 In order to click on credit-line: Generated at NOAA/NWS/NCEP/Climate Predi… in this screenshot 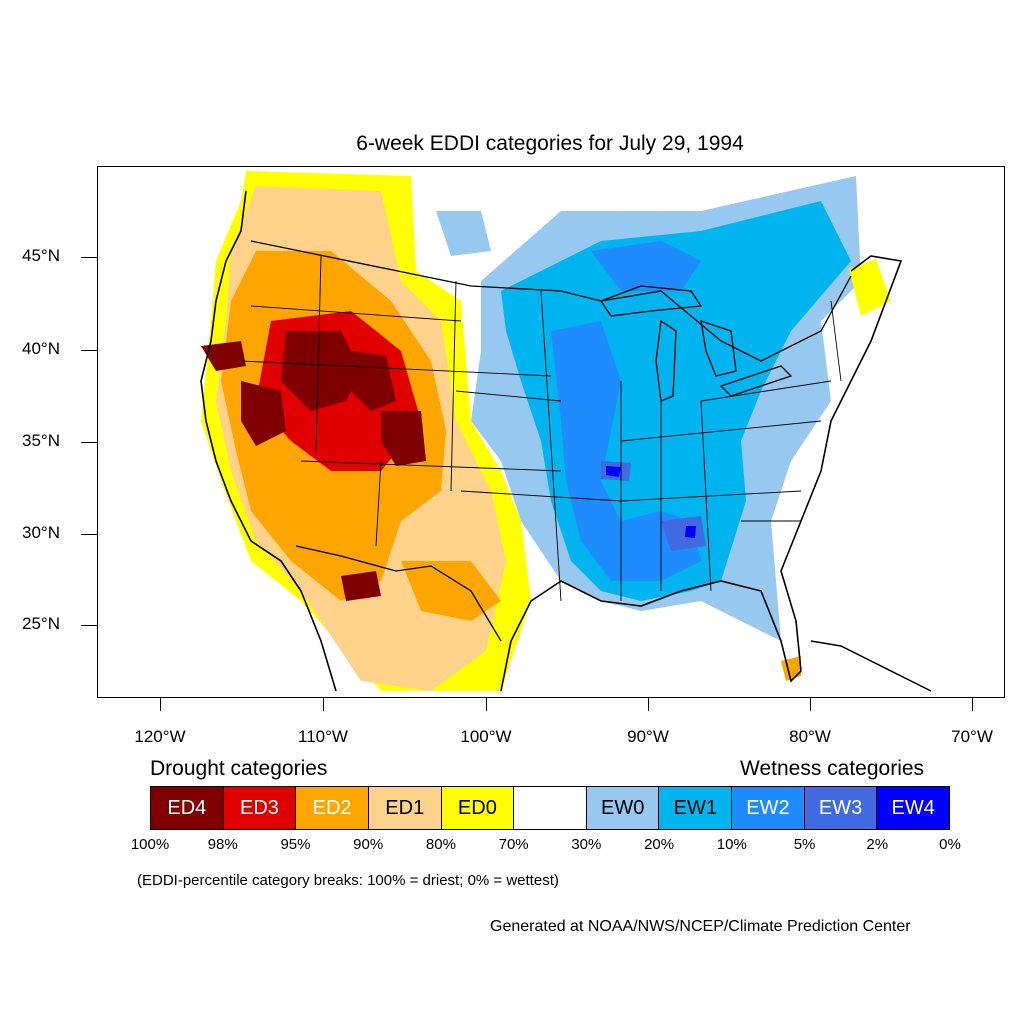, I will do `click(700, 926)`.